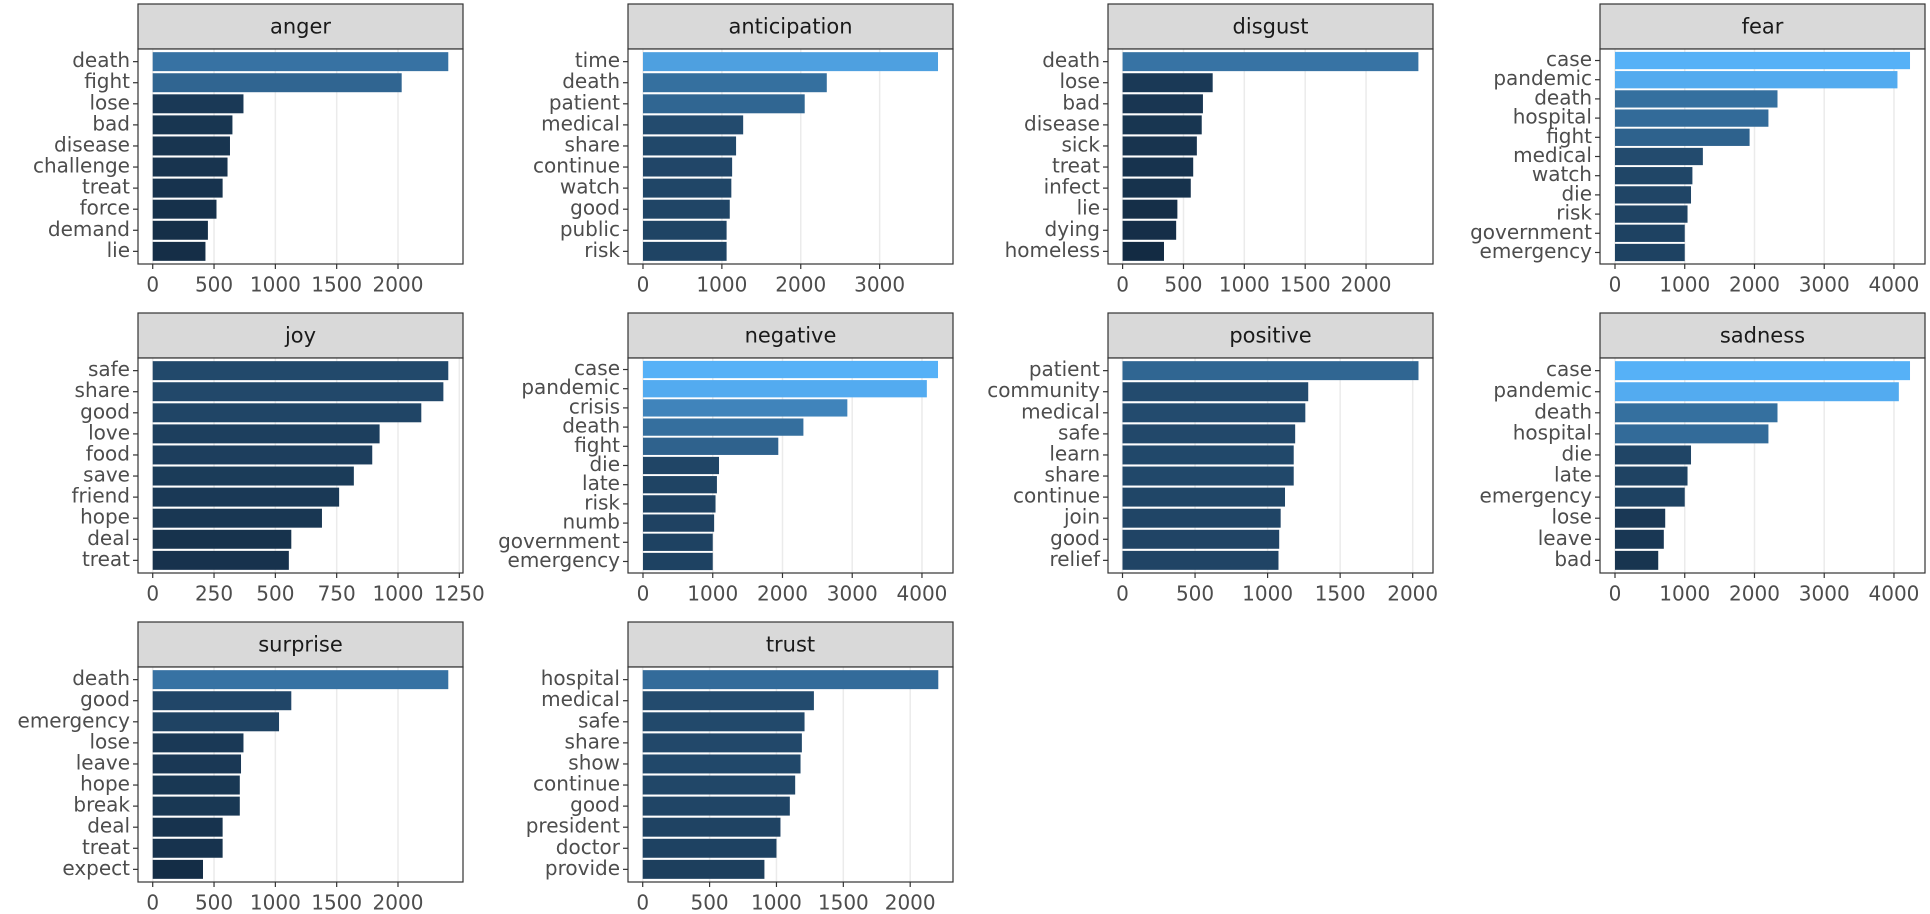 This screenshot has width=1930, height=914. What do you see at coordinates (106, 847) in the screenshot?
I see `y-tick-label: treat` at bounding box center [106, 847].